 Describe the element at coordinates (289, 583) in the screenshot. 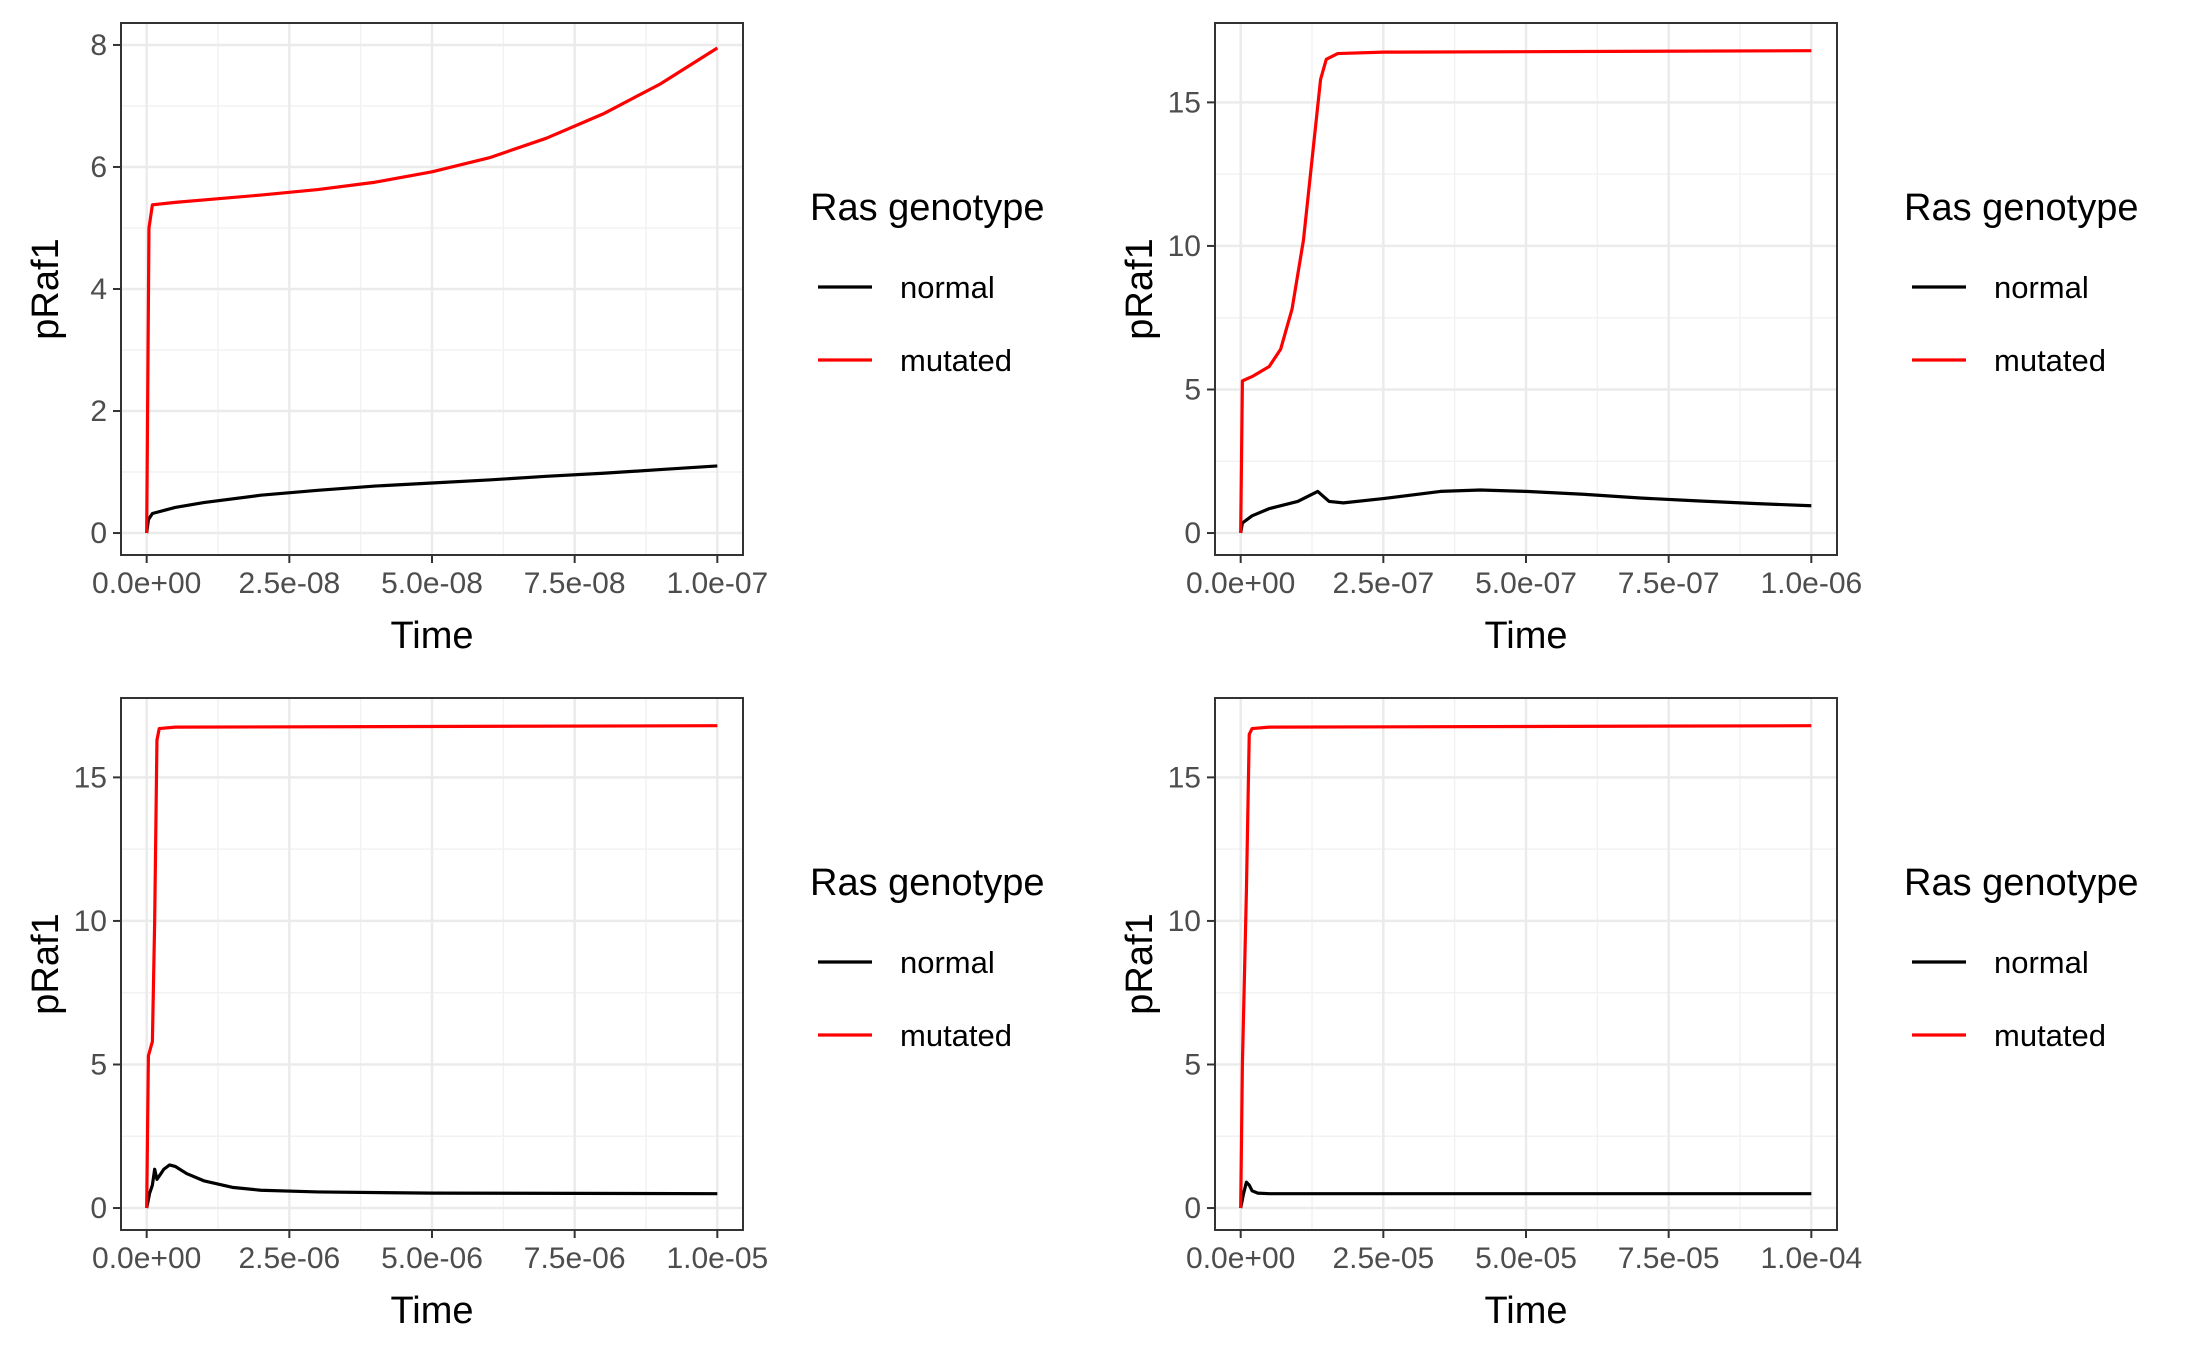

I see `x-tick-label: 2.5e-08` at that location.